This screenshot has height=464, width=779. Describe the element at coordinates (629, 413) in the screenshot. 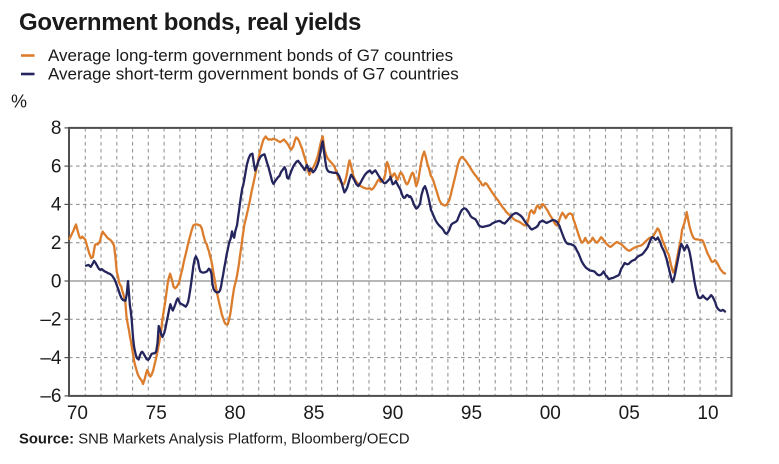

I see `svg-text: 05` at that location.